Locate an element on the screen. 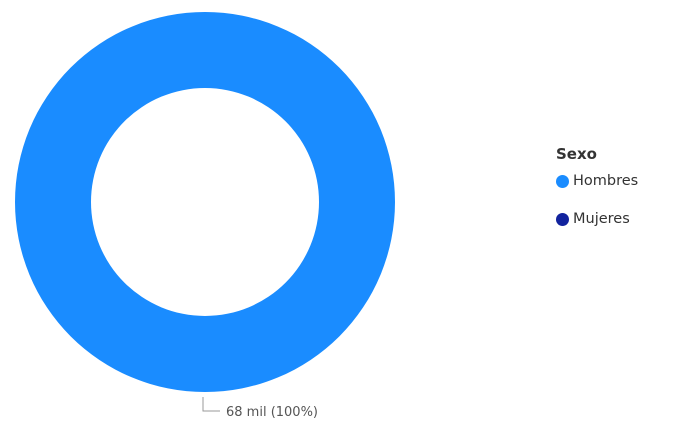 Image resolution: width=691 pixels, height=429 pixels. legend-item-mujeres: Mujeres is located at coordinates (623, 219).